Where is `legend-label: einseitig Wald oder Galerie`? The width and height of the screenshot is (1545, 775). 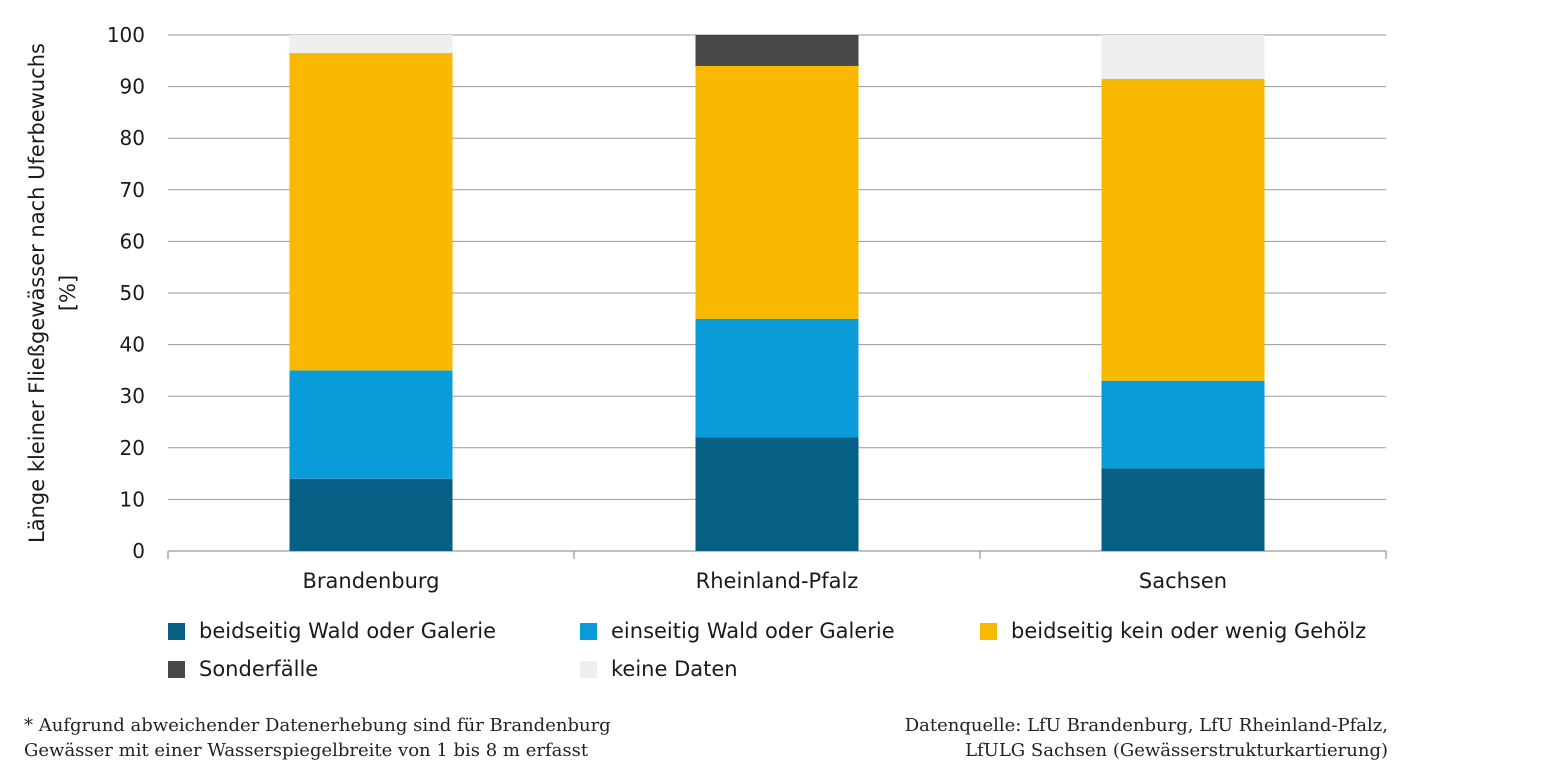
legend-label: einseitig Wald oder Galerie is located at coordinates (753, 631).